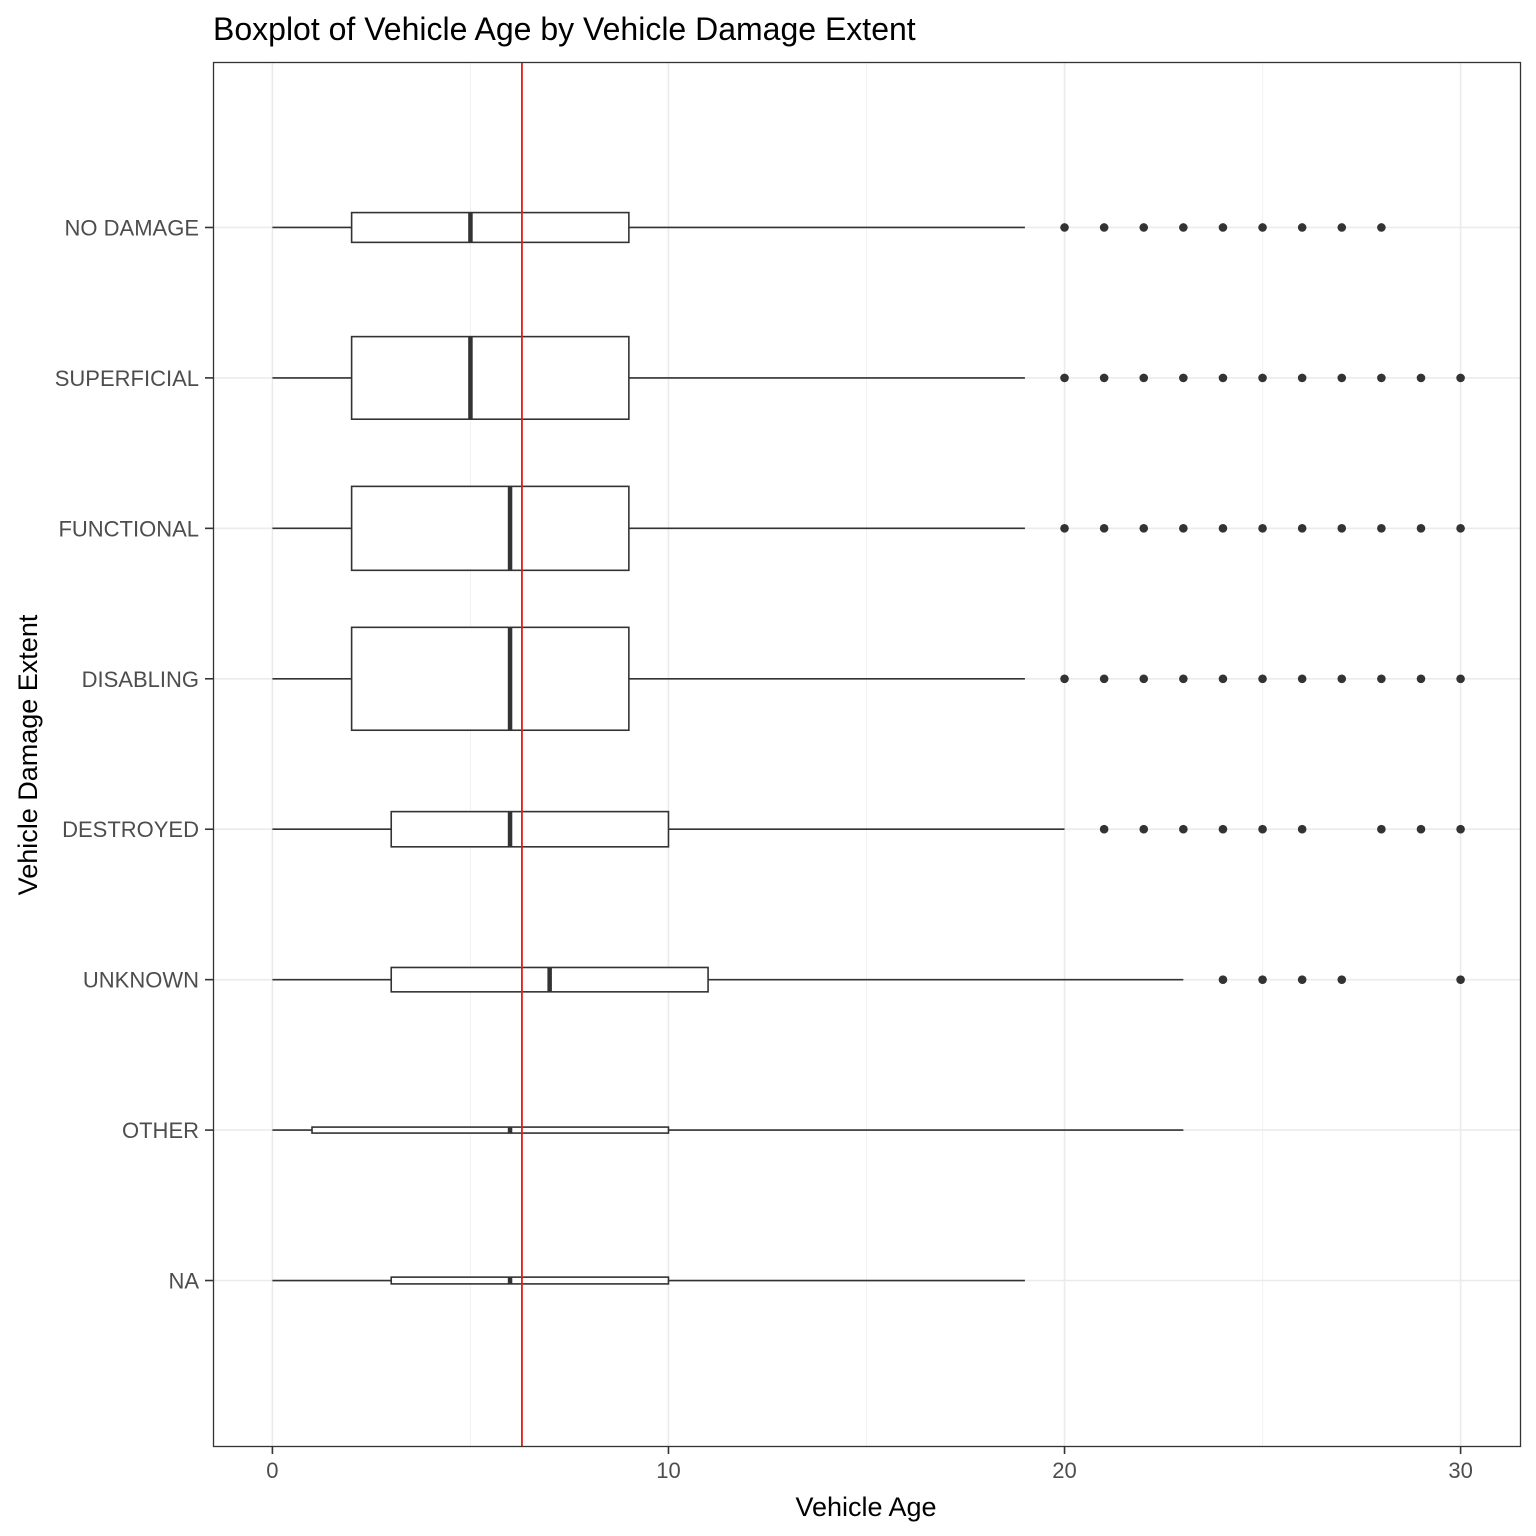  What do you see at coordinates (668, 1470) in the screenshot?
I see `x-tick-label: 10` at bounding box center [668, 1470].